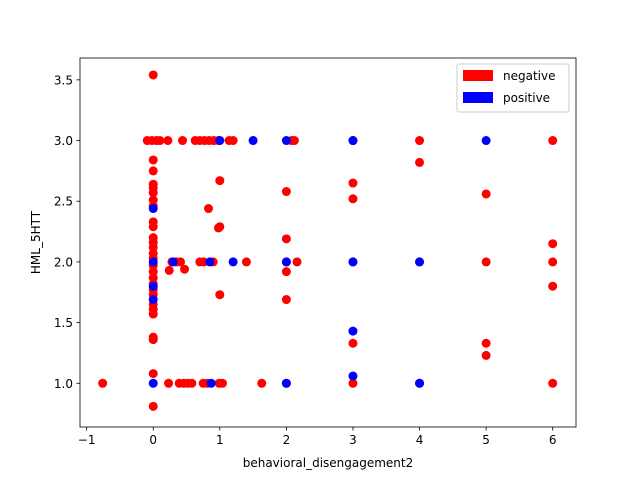 The image size is (640, 480). What do you see at coordinates (153, 440) in the screenshot?
I see `x-tick-label: 0` at bounding box center [153, 440].